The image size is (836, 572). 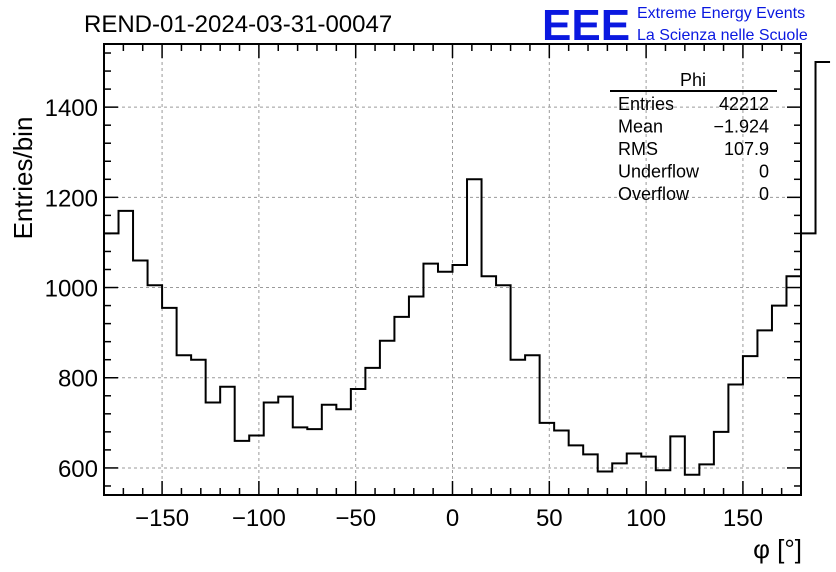 I want to click on logo-line-2: La Scienza nelle Scuole, so click(x=722, y=35).